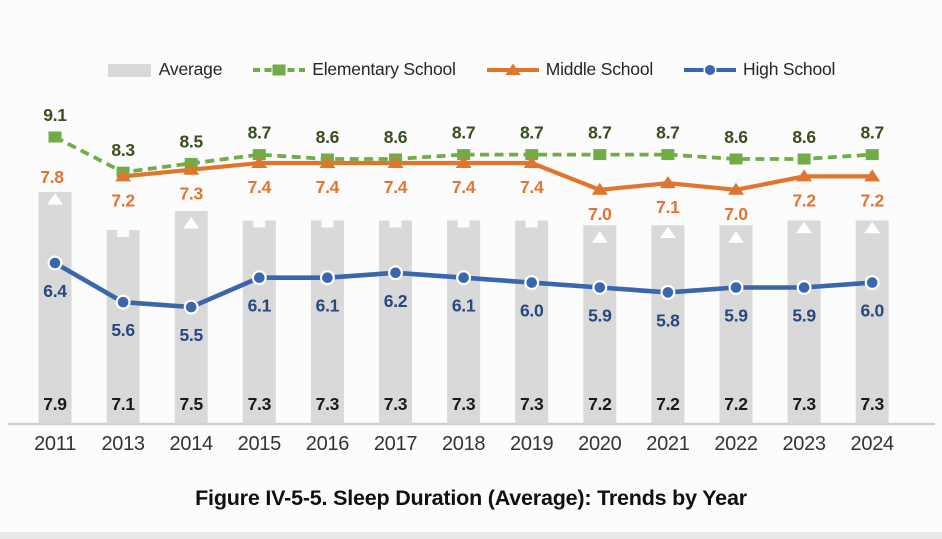  Describe the element at coordinates (736, 159) in the screenshot. I see `elementary-marker-2022` at that location.